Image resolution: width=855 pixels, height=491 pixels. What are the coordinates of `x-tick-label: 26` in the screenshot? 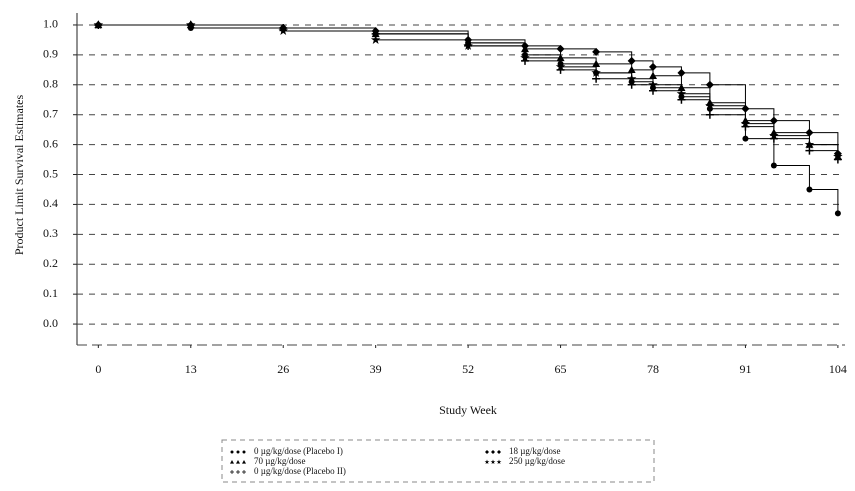 It's located at (283, 369).